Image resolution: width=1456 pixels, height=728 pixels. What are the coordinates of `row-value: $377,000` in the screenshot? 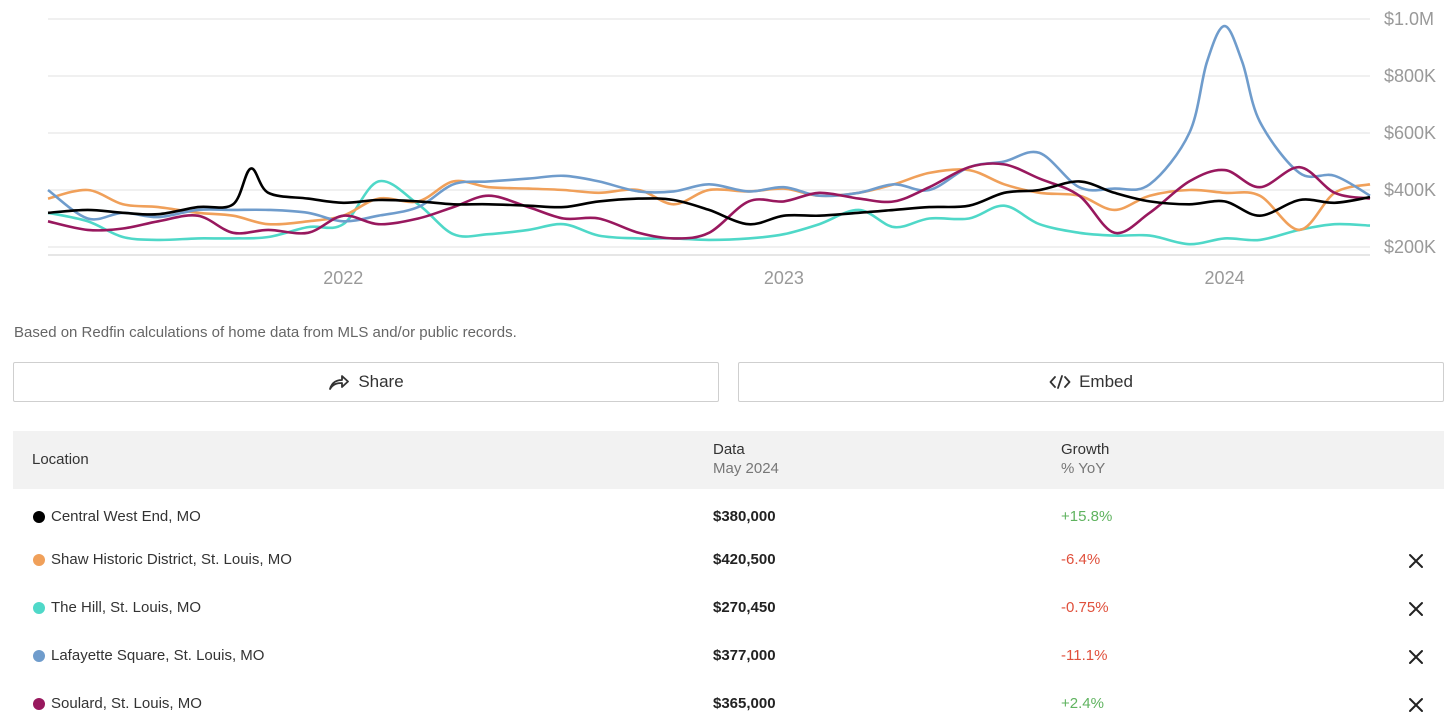 It's located at (744, 655).